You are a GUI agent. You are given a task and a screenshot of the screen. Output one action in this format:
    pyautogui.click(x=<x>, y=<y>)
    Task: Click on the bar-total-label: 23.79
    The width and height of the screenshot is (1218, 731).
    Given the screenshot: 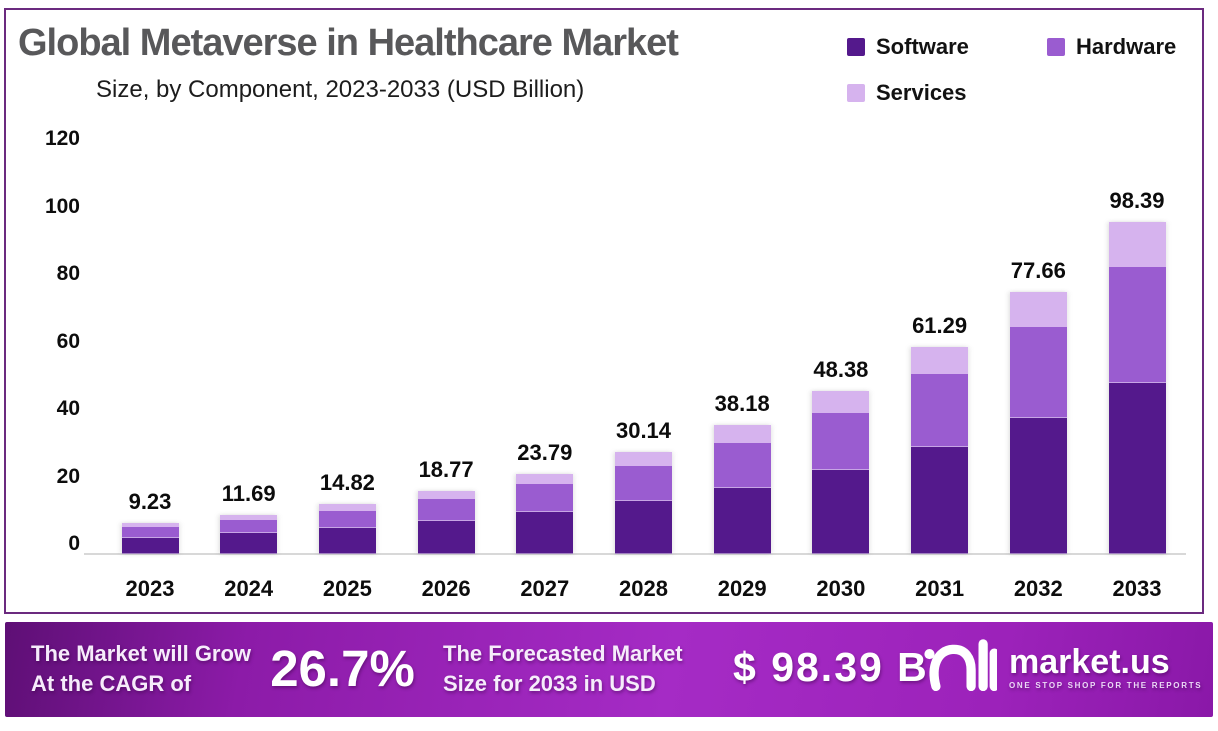 What is the action you would take?
    pyautogui.click(x=545, y=452)
    